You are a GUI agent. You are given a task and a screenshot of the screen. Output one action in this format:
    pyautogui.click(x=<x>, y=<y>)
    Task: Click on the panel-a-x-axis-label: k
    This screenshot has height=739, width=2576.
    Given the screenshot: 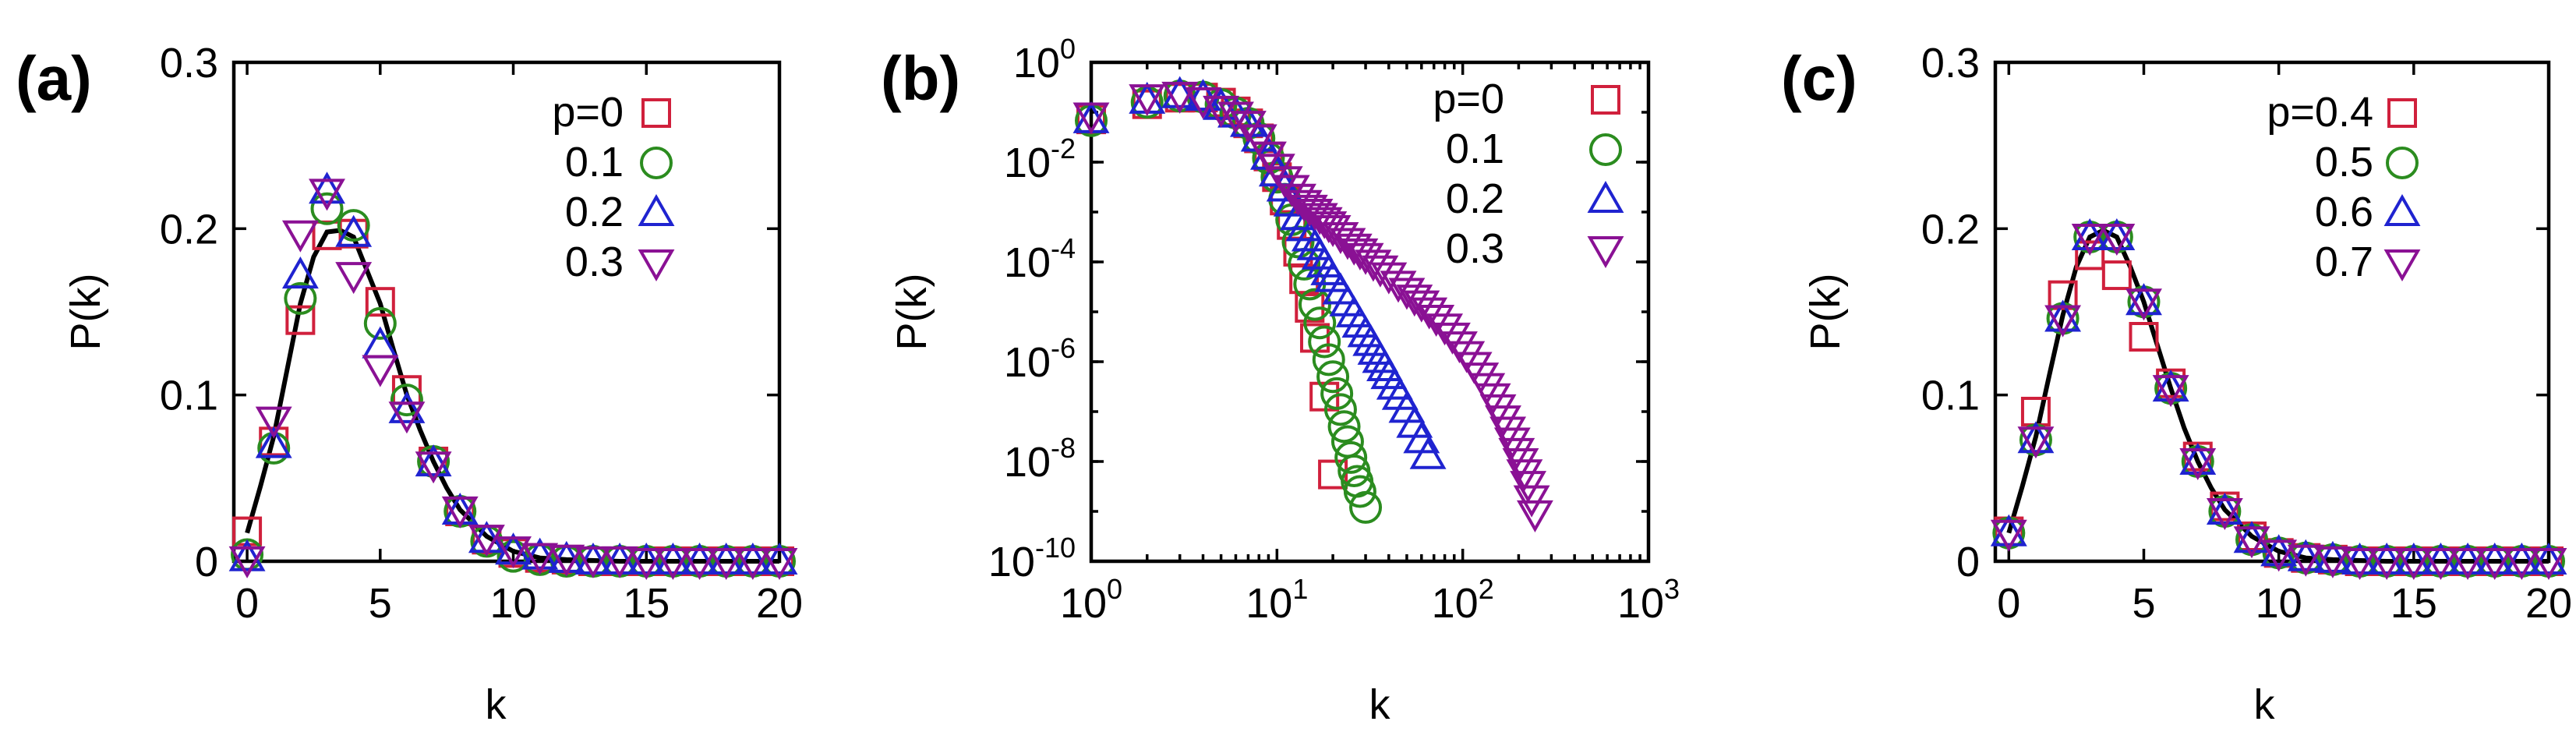 What is the action you would take?
    pyautogui.click(x=496, y=704)
    